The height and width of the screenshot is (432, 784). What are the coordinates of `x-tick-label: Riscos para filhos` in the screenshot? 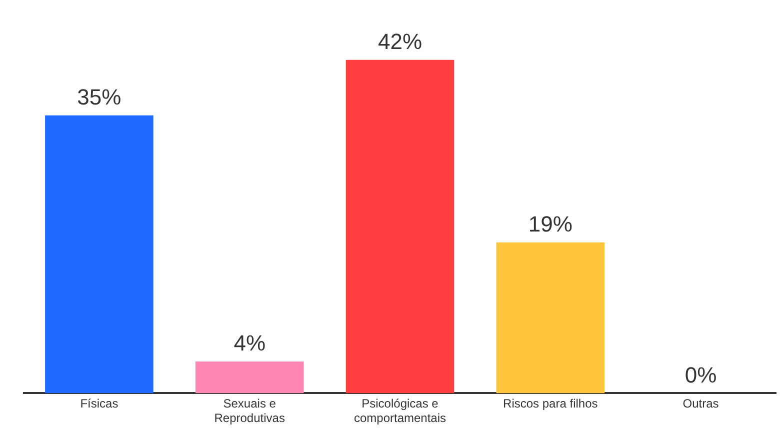 It's located at (550, 403).